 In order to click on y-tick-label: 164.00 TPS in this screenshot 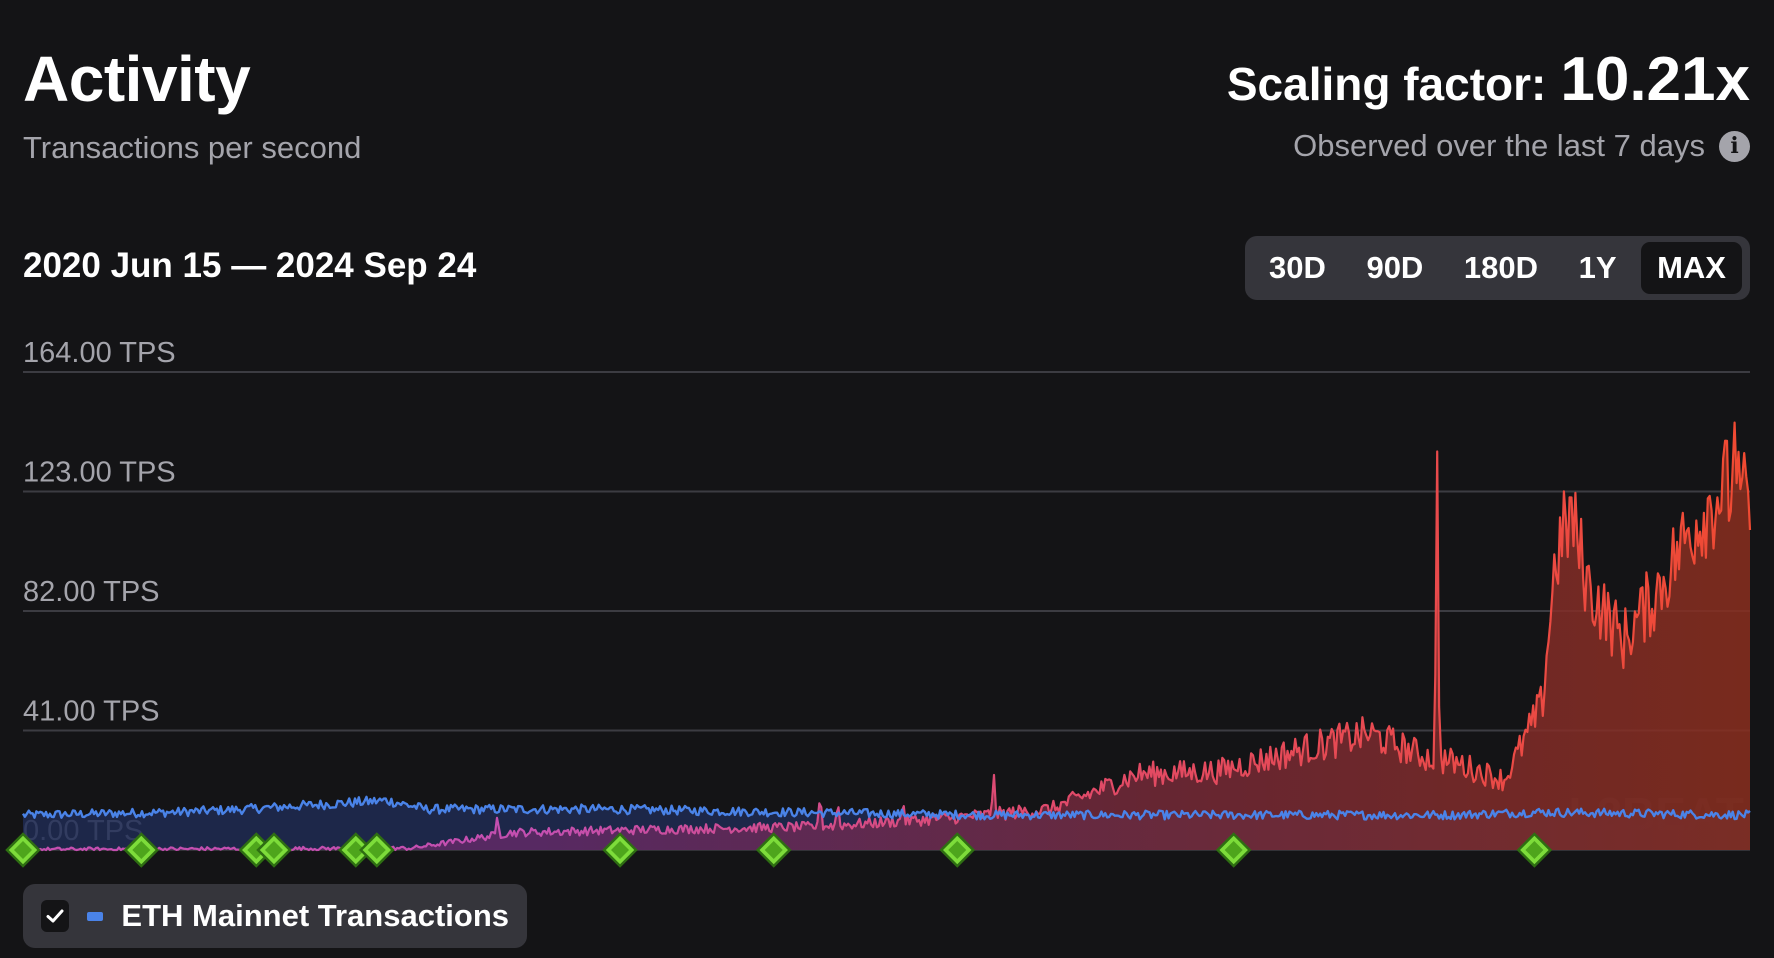, I will do `click(99, 353)`.